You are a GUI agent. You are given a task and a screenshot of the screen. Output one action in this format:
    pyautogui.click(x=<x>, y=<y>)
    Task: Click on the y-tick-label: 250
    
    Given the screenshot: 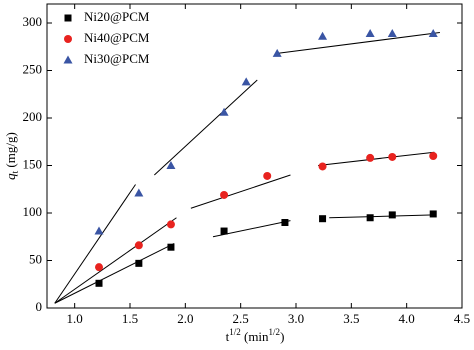 What is the action you would take?
    pyautogui.click(x=33, y=68)
    